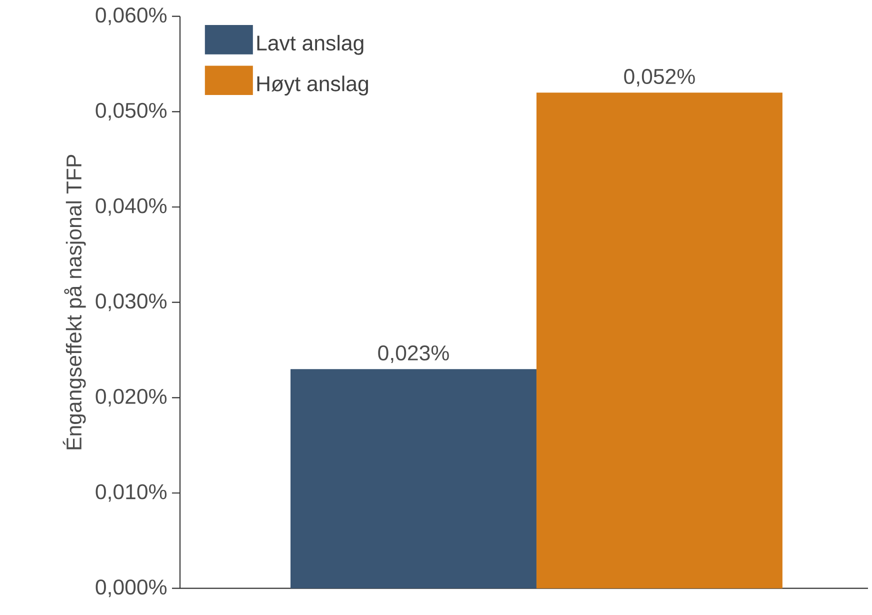 The width and height of the screenshot is (872, 615). Describe the element at coordinates (413, 354) in the screenshot. I see `data-label: 0,023%` at that location.